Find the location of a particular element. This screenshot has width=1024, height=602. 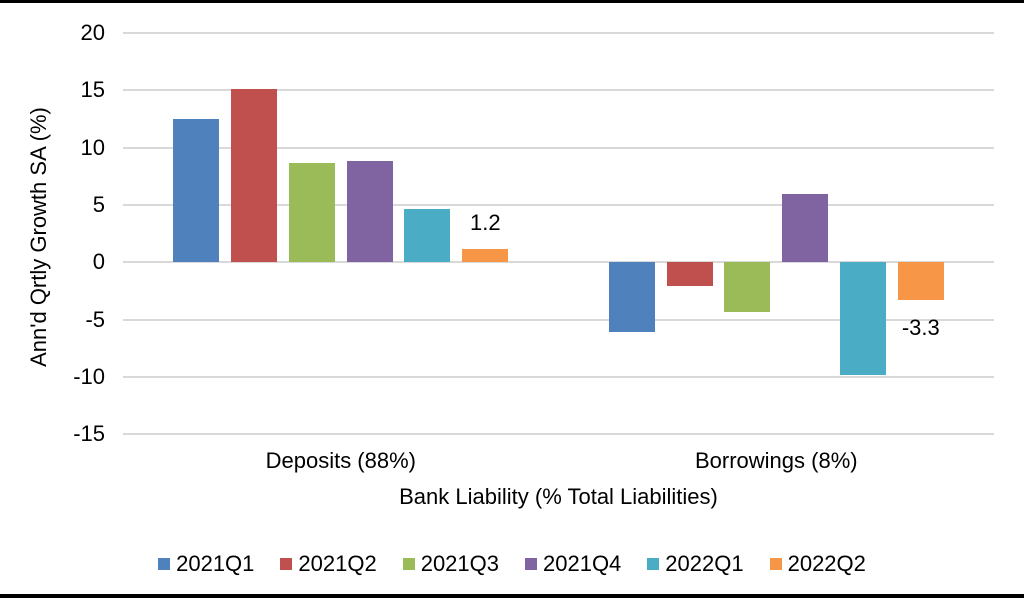

legend-label-2021q4: 2021Q4 is located at coordinates (582, 563).